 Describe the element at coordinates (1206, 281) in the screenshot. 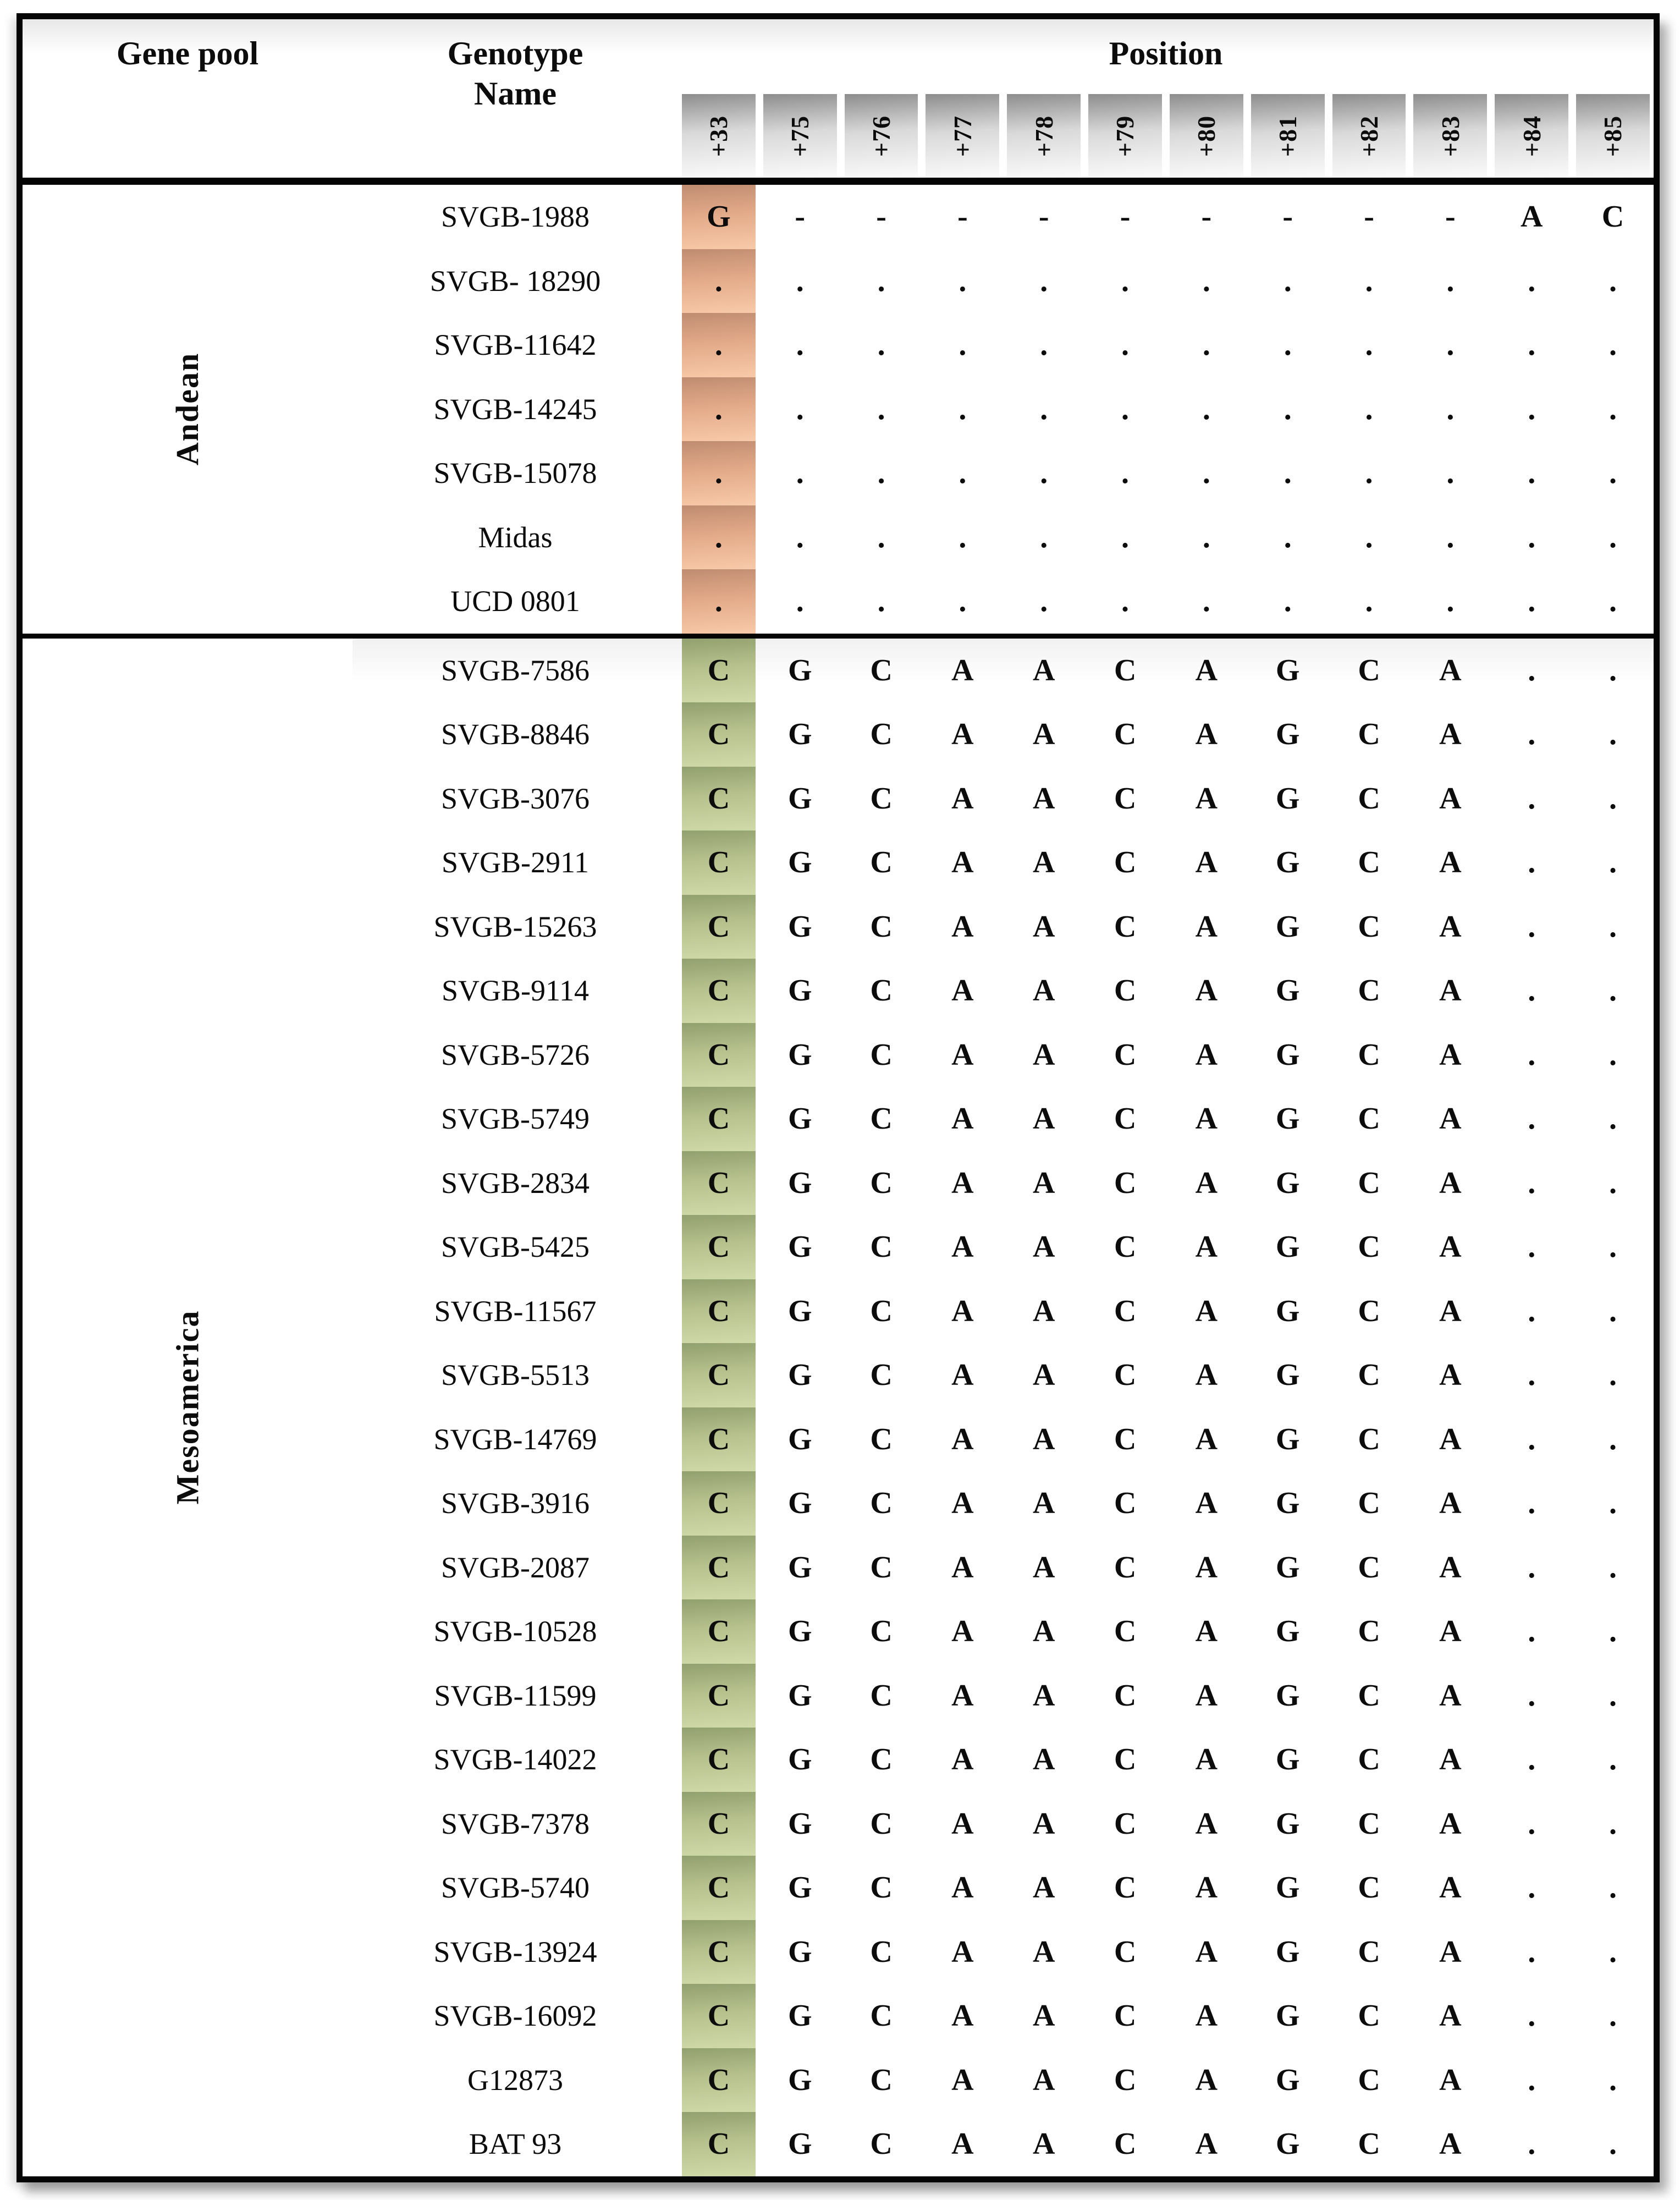

I see `allele-cell-plus80: .` at that location.